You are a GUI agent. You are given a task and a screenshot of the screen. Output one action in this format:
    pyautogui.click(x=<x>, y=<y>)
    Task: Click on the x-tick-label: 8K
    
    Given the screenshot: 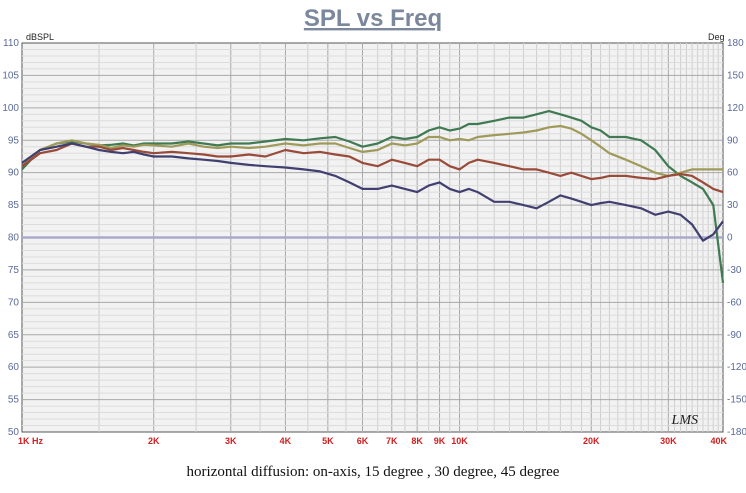 What is the action you would take?
    pyautogui.click(x=417, y=441)
    